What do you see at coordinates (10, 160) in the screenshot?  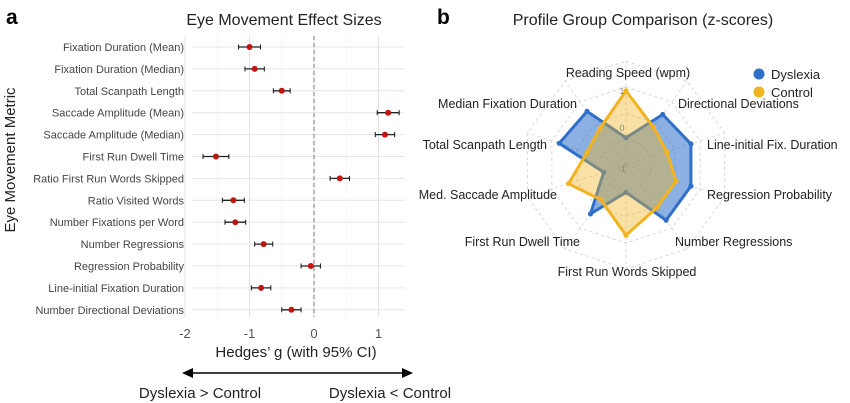 I see `forest-y-axis-label: Eye Movement Metric` at bounding box center [10, 160].